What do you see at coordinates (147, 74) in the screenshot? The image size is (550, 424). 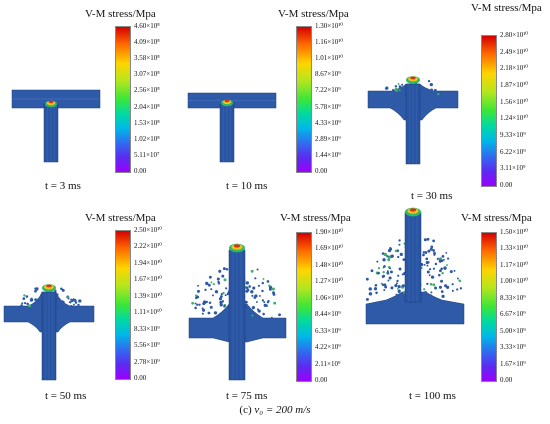 I see `colorbar-tick-label: 3.07×10⁸` at bounding box center [147, 74].